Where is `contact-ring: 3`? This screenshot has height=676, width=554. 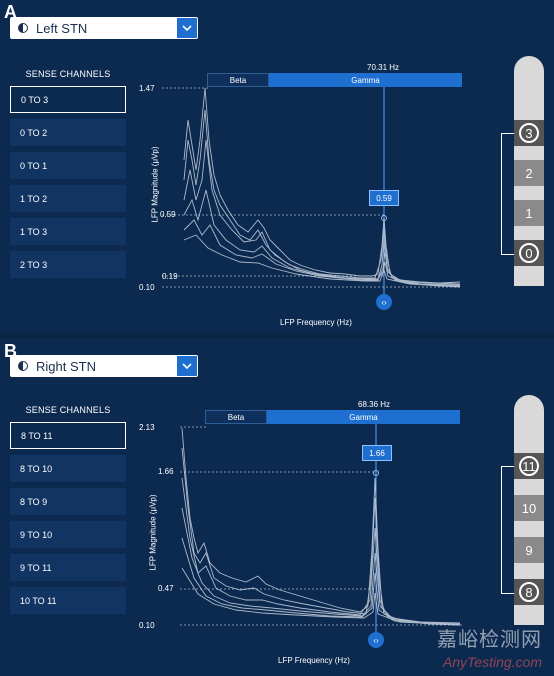 contact-ring: 3 is located at coordinates (529, 133).